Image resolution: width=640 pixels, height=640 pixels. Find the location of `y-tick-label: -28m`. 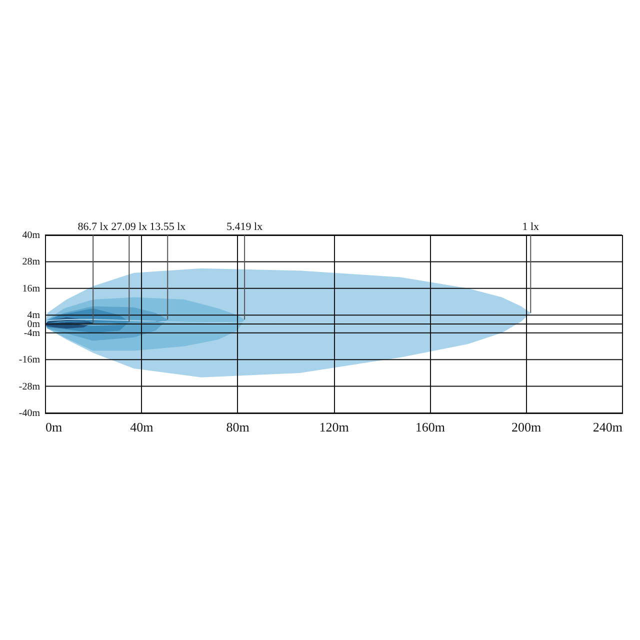

y-tick-label: -28m is located at coordinates (29, 386).